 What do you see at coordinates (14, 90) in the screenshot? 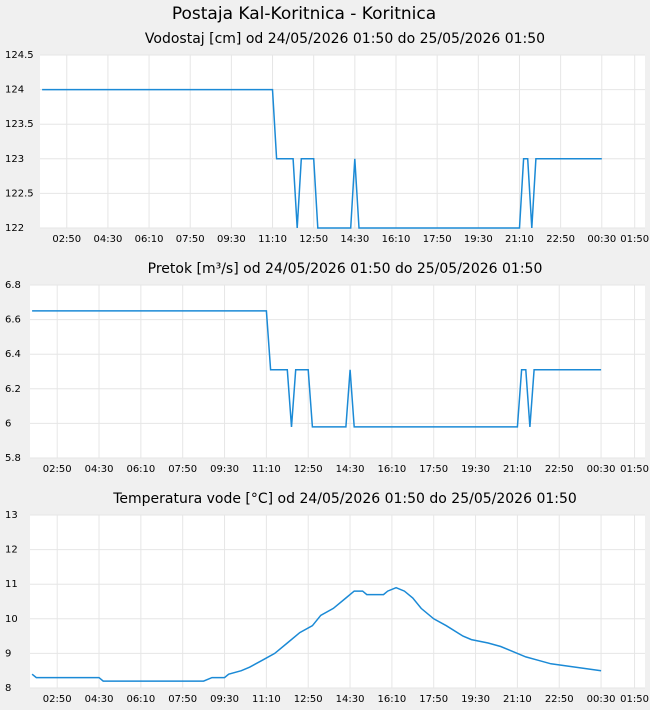
I see `y-tick-label: 124` at bounding box center [14, 90].